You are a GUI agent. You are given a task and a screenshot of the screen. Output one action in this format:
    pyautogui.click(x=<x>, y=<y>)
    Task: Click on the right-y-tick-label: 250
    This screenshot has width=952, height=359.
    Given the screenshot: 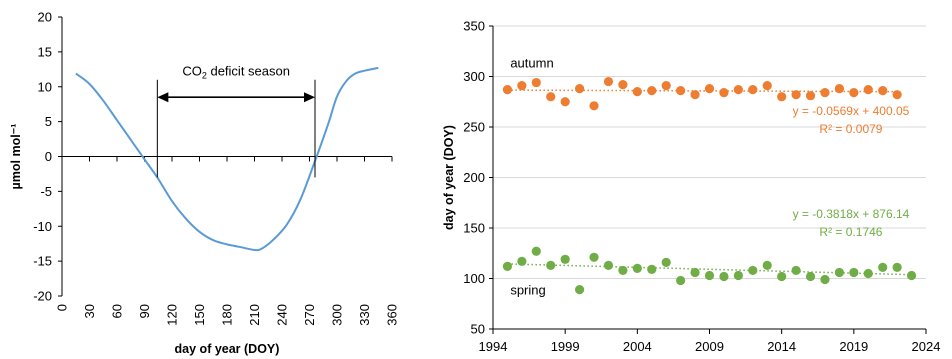 What is the action you would take?
    pyautogui.click(x=474, y=127)
    